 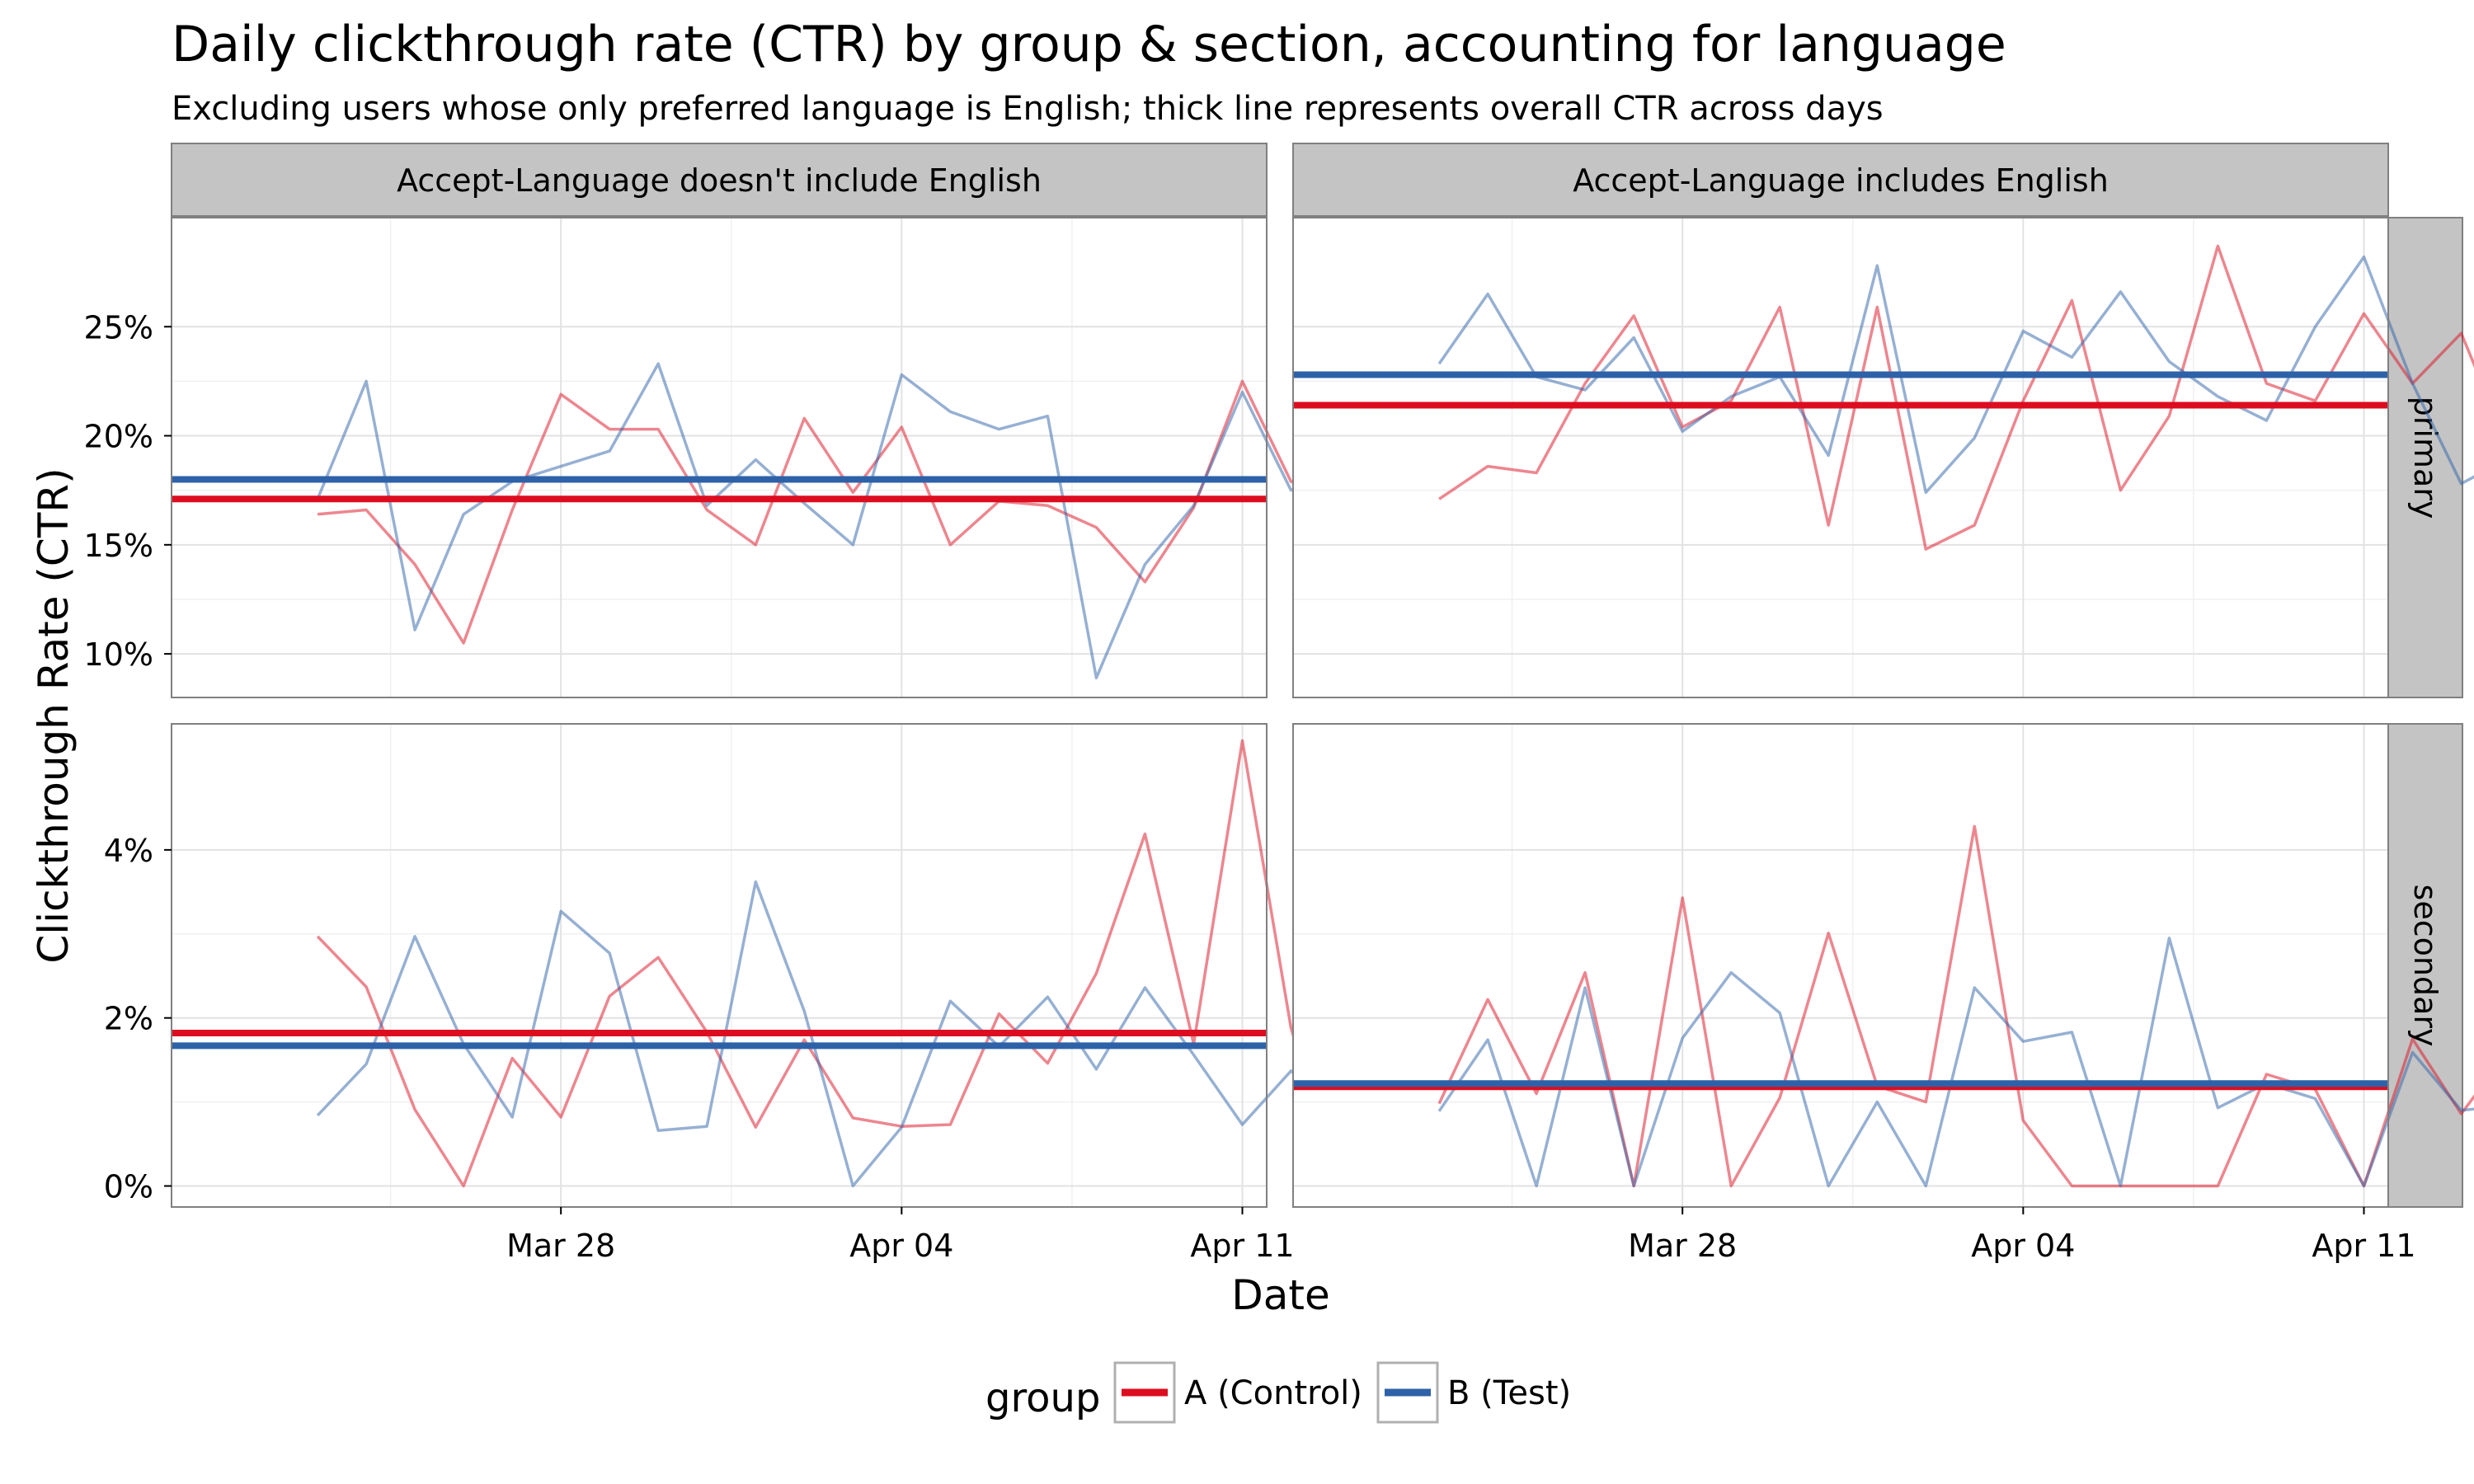 I want to click on y-tick-label: 25%, so click(x=118, y=327).